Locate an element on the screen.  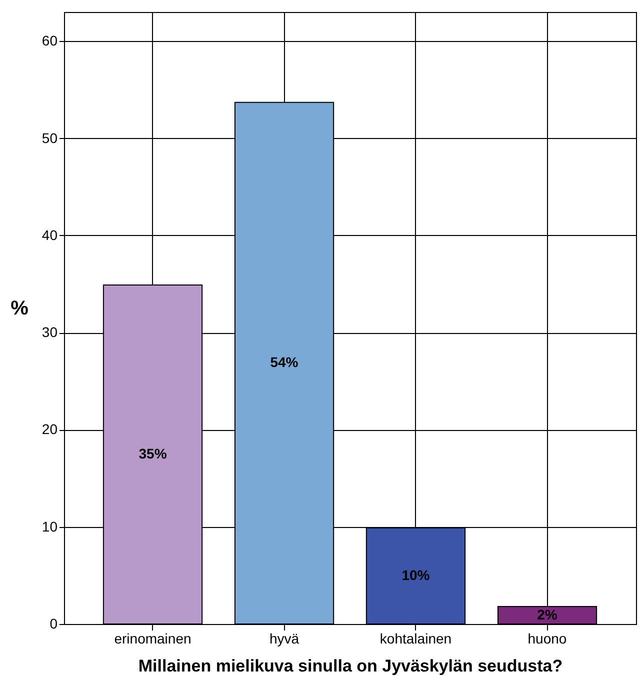
y-tick-label: 30 is located at coordinates (50, 332).